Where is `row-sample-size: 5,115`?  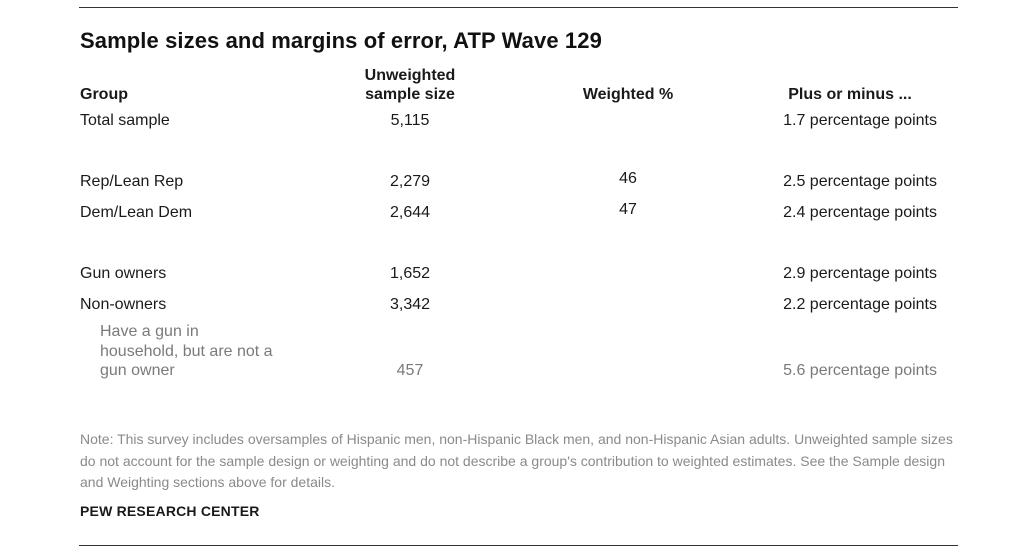
row-sample-size: 5,115 is located at coordinates (410, 120).